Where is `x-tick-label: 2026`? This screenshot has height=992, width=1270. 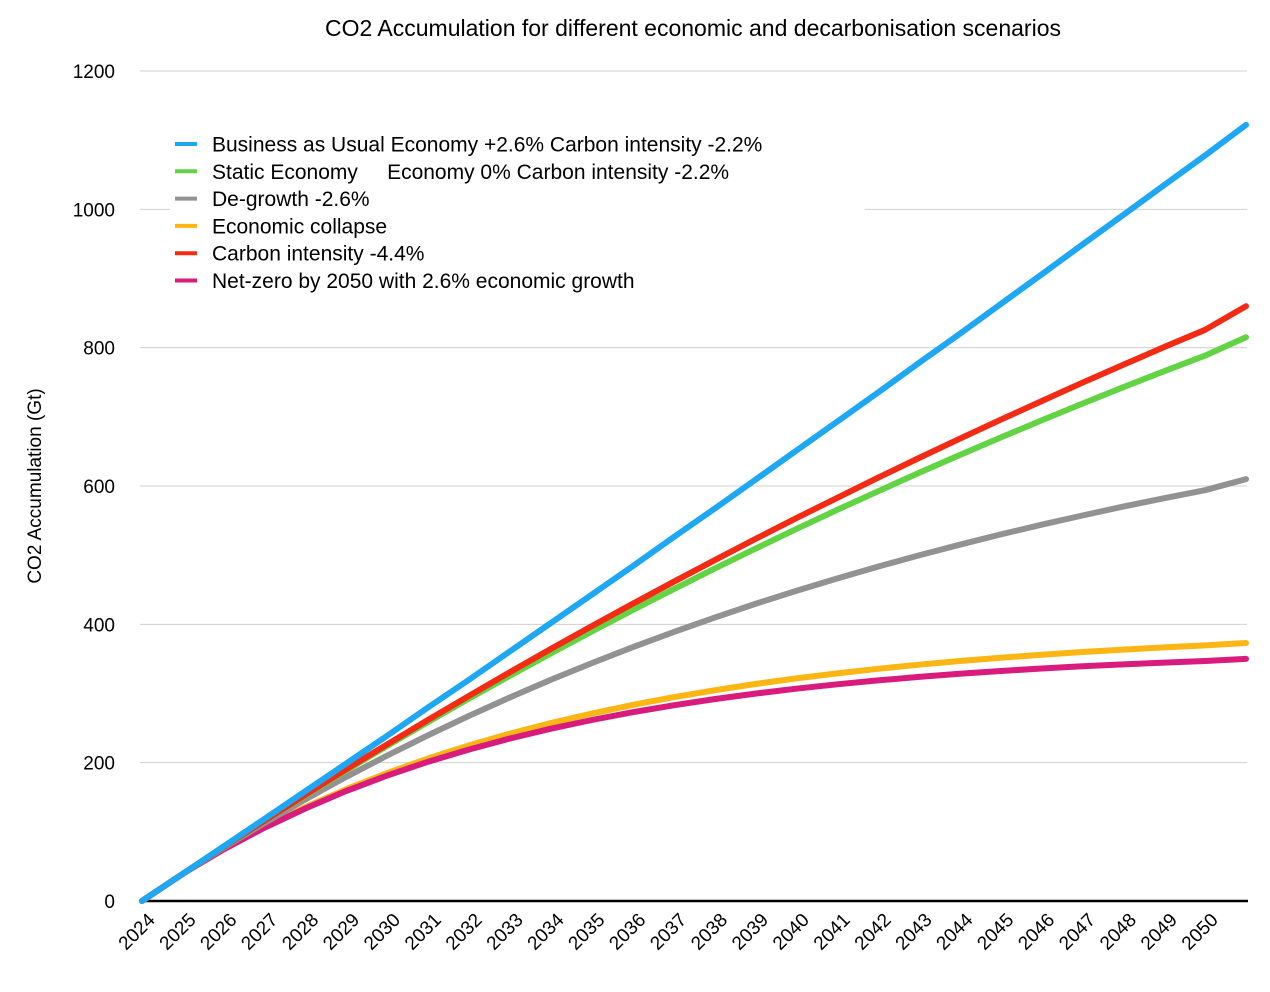 x-tick-label: 2026 is located at coordinates (219, 932).